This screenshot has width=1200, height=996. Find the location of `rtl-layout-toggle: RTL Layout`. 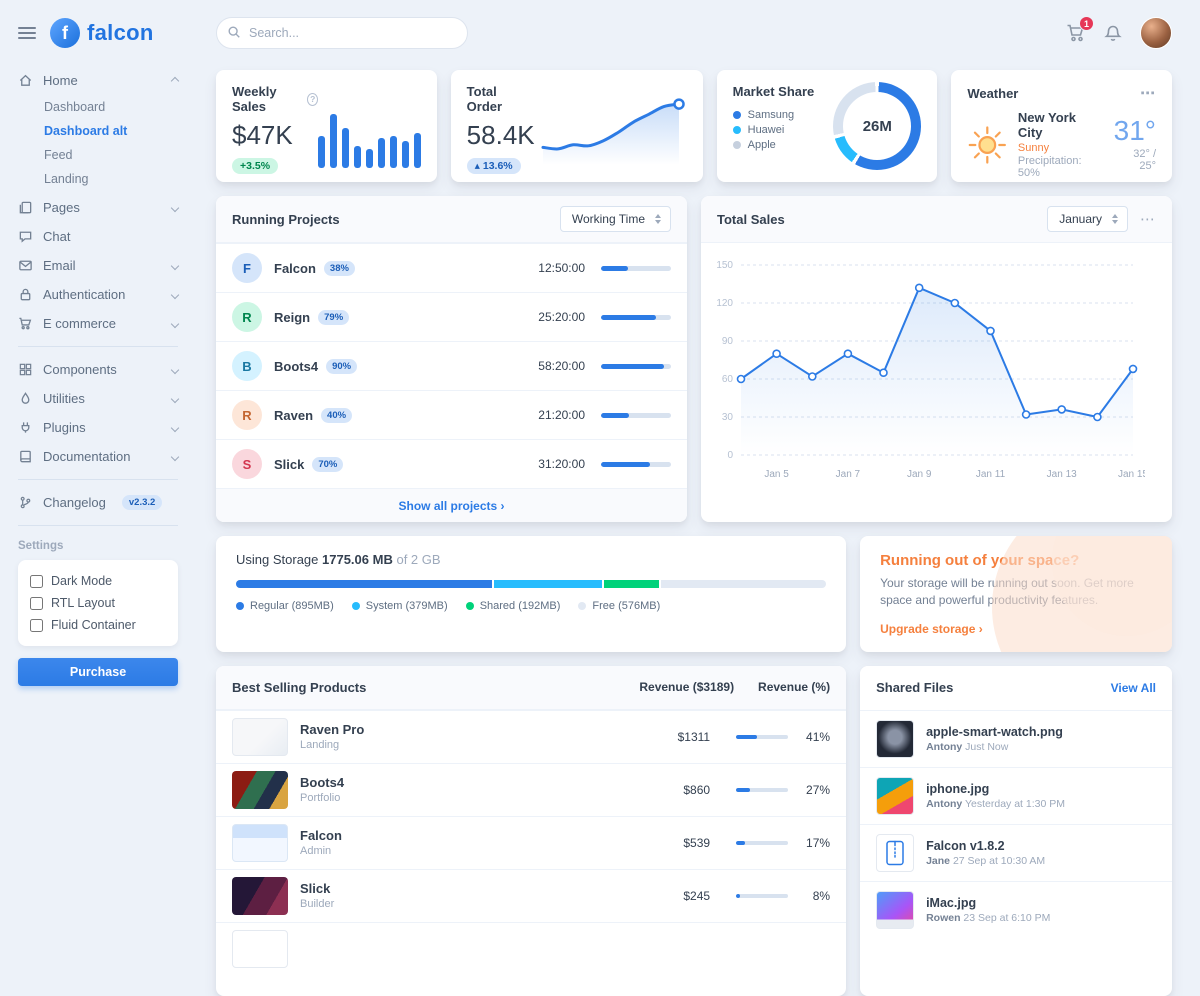

rtl-layout-toggle: RTL Layout is located at coordinates (98, 603).